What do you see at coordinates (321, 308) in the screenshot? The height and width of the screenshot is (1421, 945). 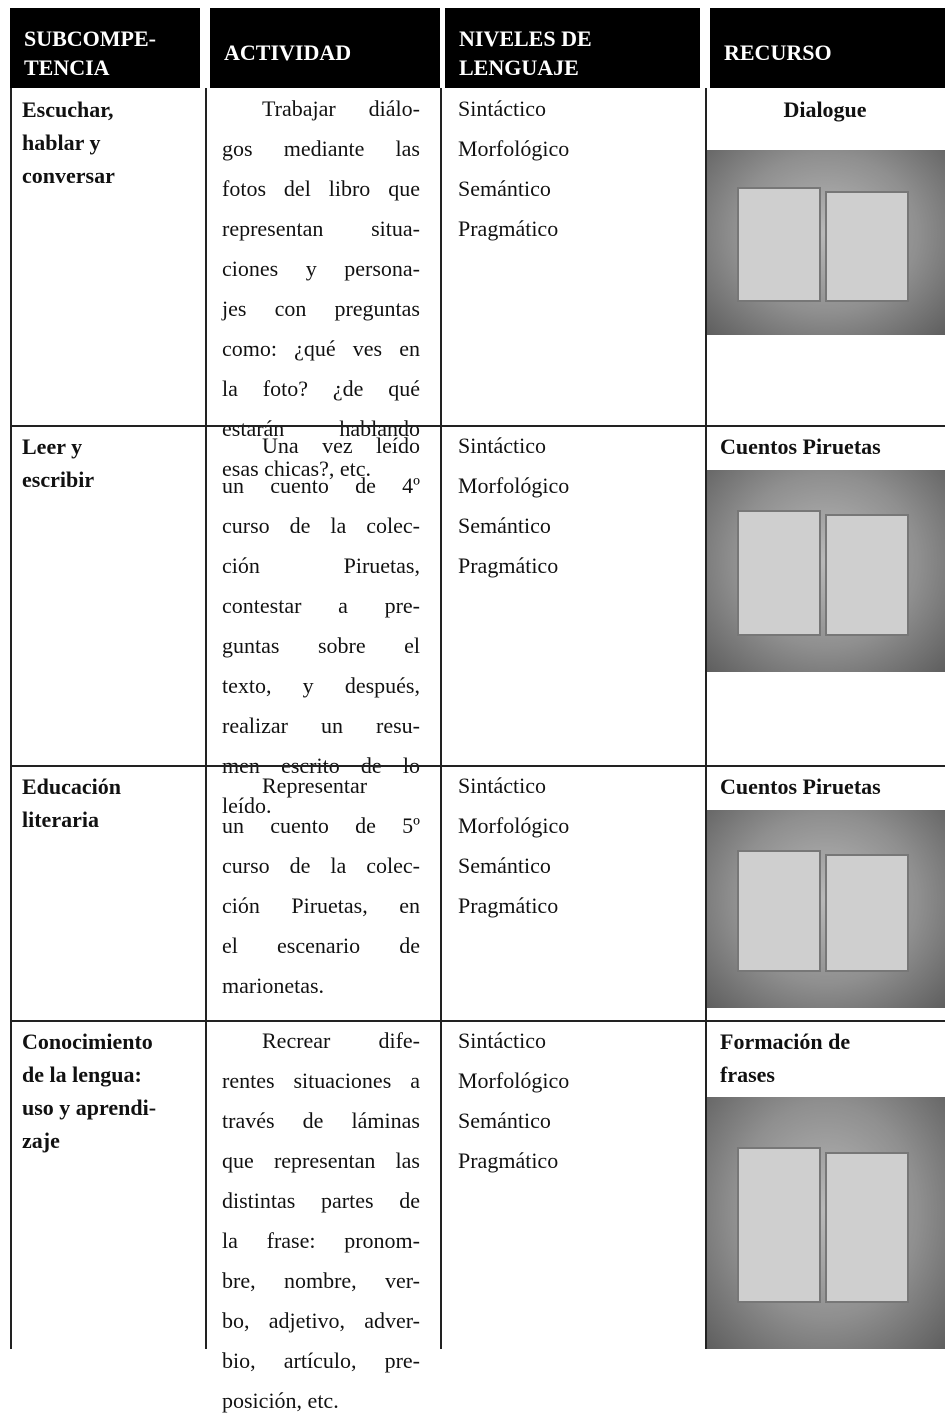 I see `text-line: jes con preguntas` at bounding box center [321, 308].